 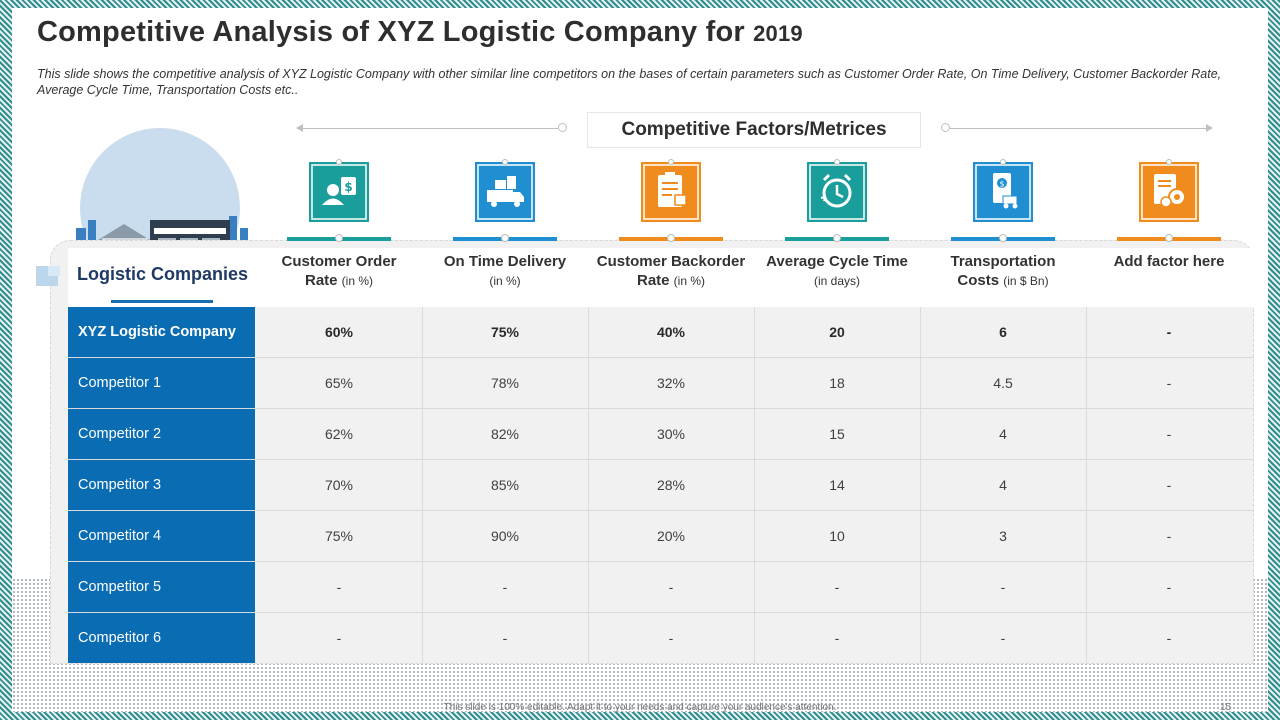 What do you see at coordinates (339, 485) in the screenshot?
I see `value-cell: 70%` at bounding box center [339, 485].